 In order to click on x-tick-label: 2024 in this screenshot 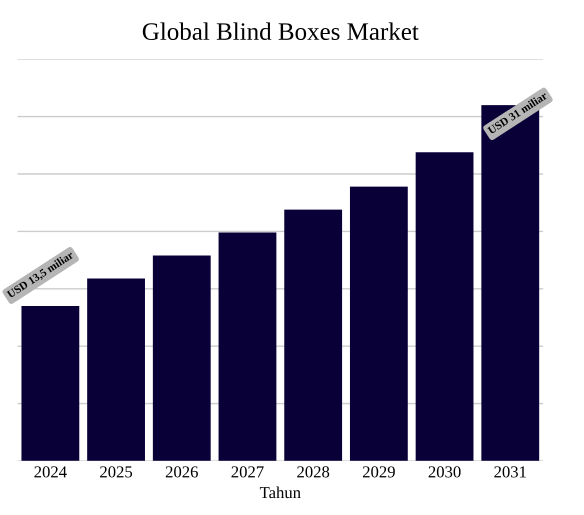, I will do `click(50, 472)`.